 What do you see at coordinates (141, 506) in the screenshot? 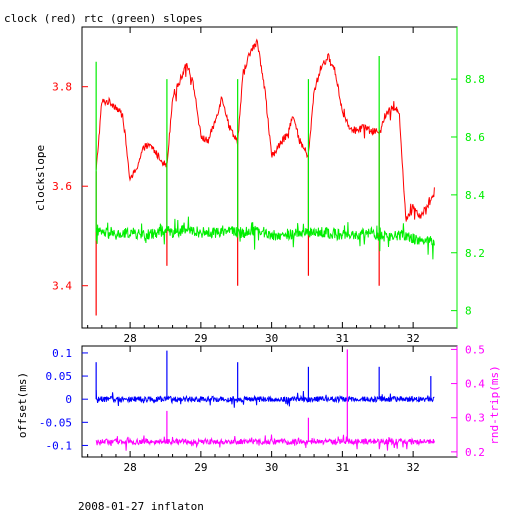
I see `footer-caption: 2008-01-27 inflaton` at bounding box center [141, 506].